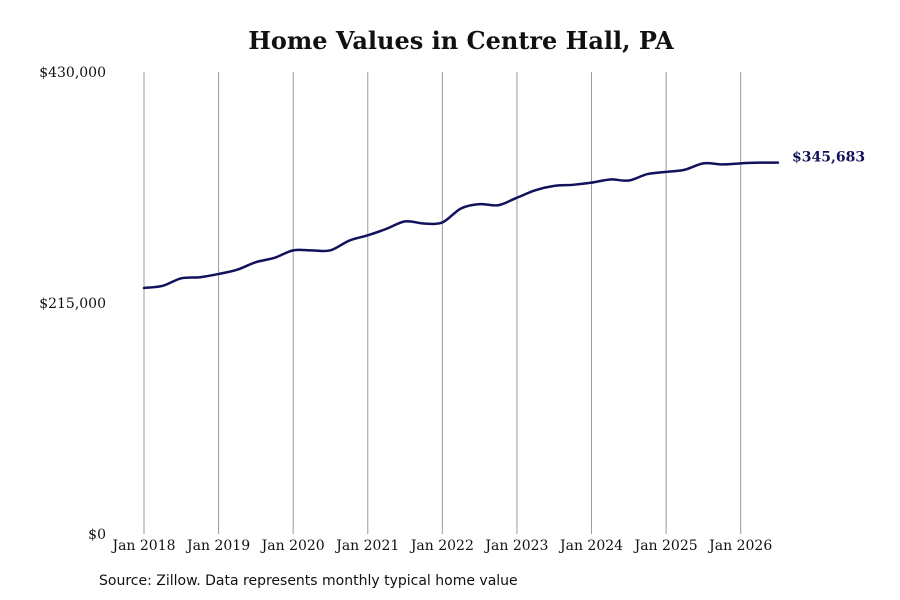 This screenshot has height=600, width=900. Describe the element at coordinates (142, 546) in the screenshot. I see `x-tick-label: Jan 2018` at that location.